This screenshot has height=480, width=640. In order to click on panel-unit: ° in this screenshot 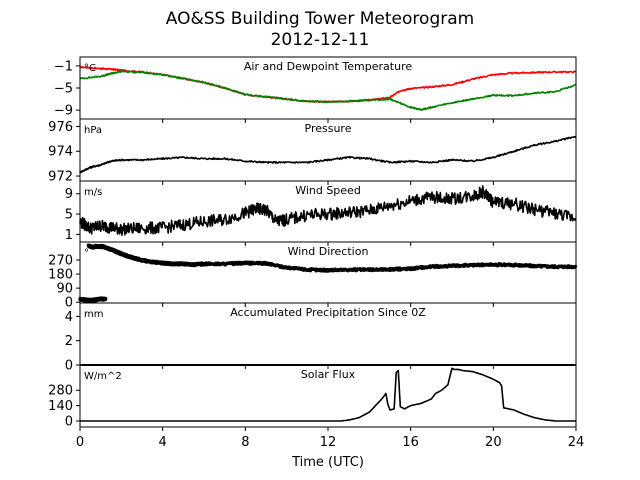, I will do `click(86, 253)`.